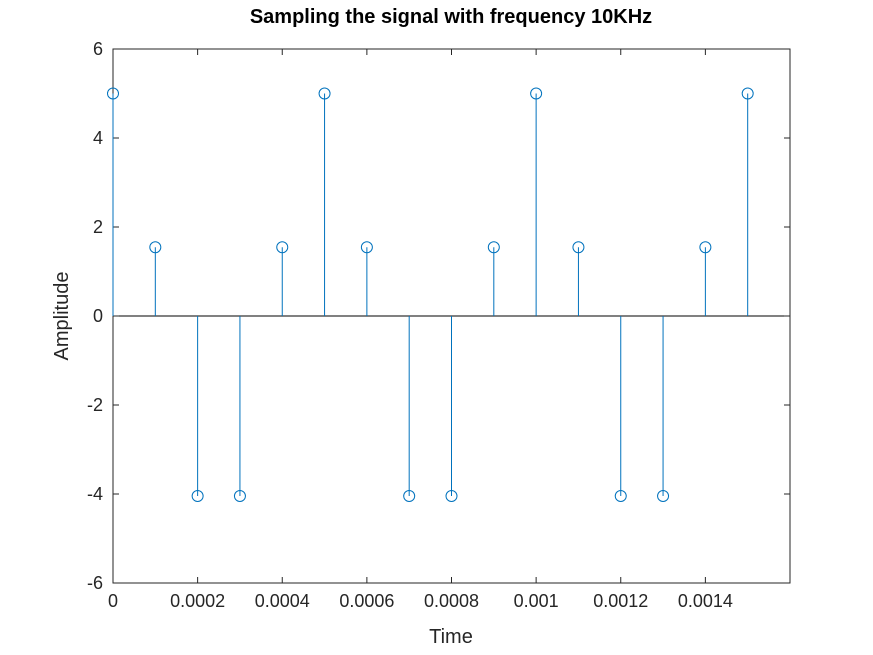 The width and height of the screenshot is (873, 655). Describe the element at coordinates (62, 316) in the screenshot. I see `y-axis-label: Amplitude` at that location.